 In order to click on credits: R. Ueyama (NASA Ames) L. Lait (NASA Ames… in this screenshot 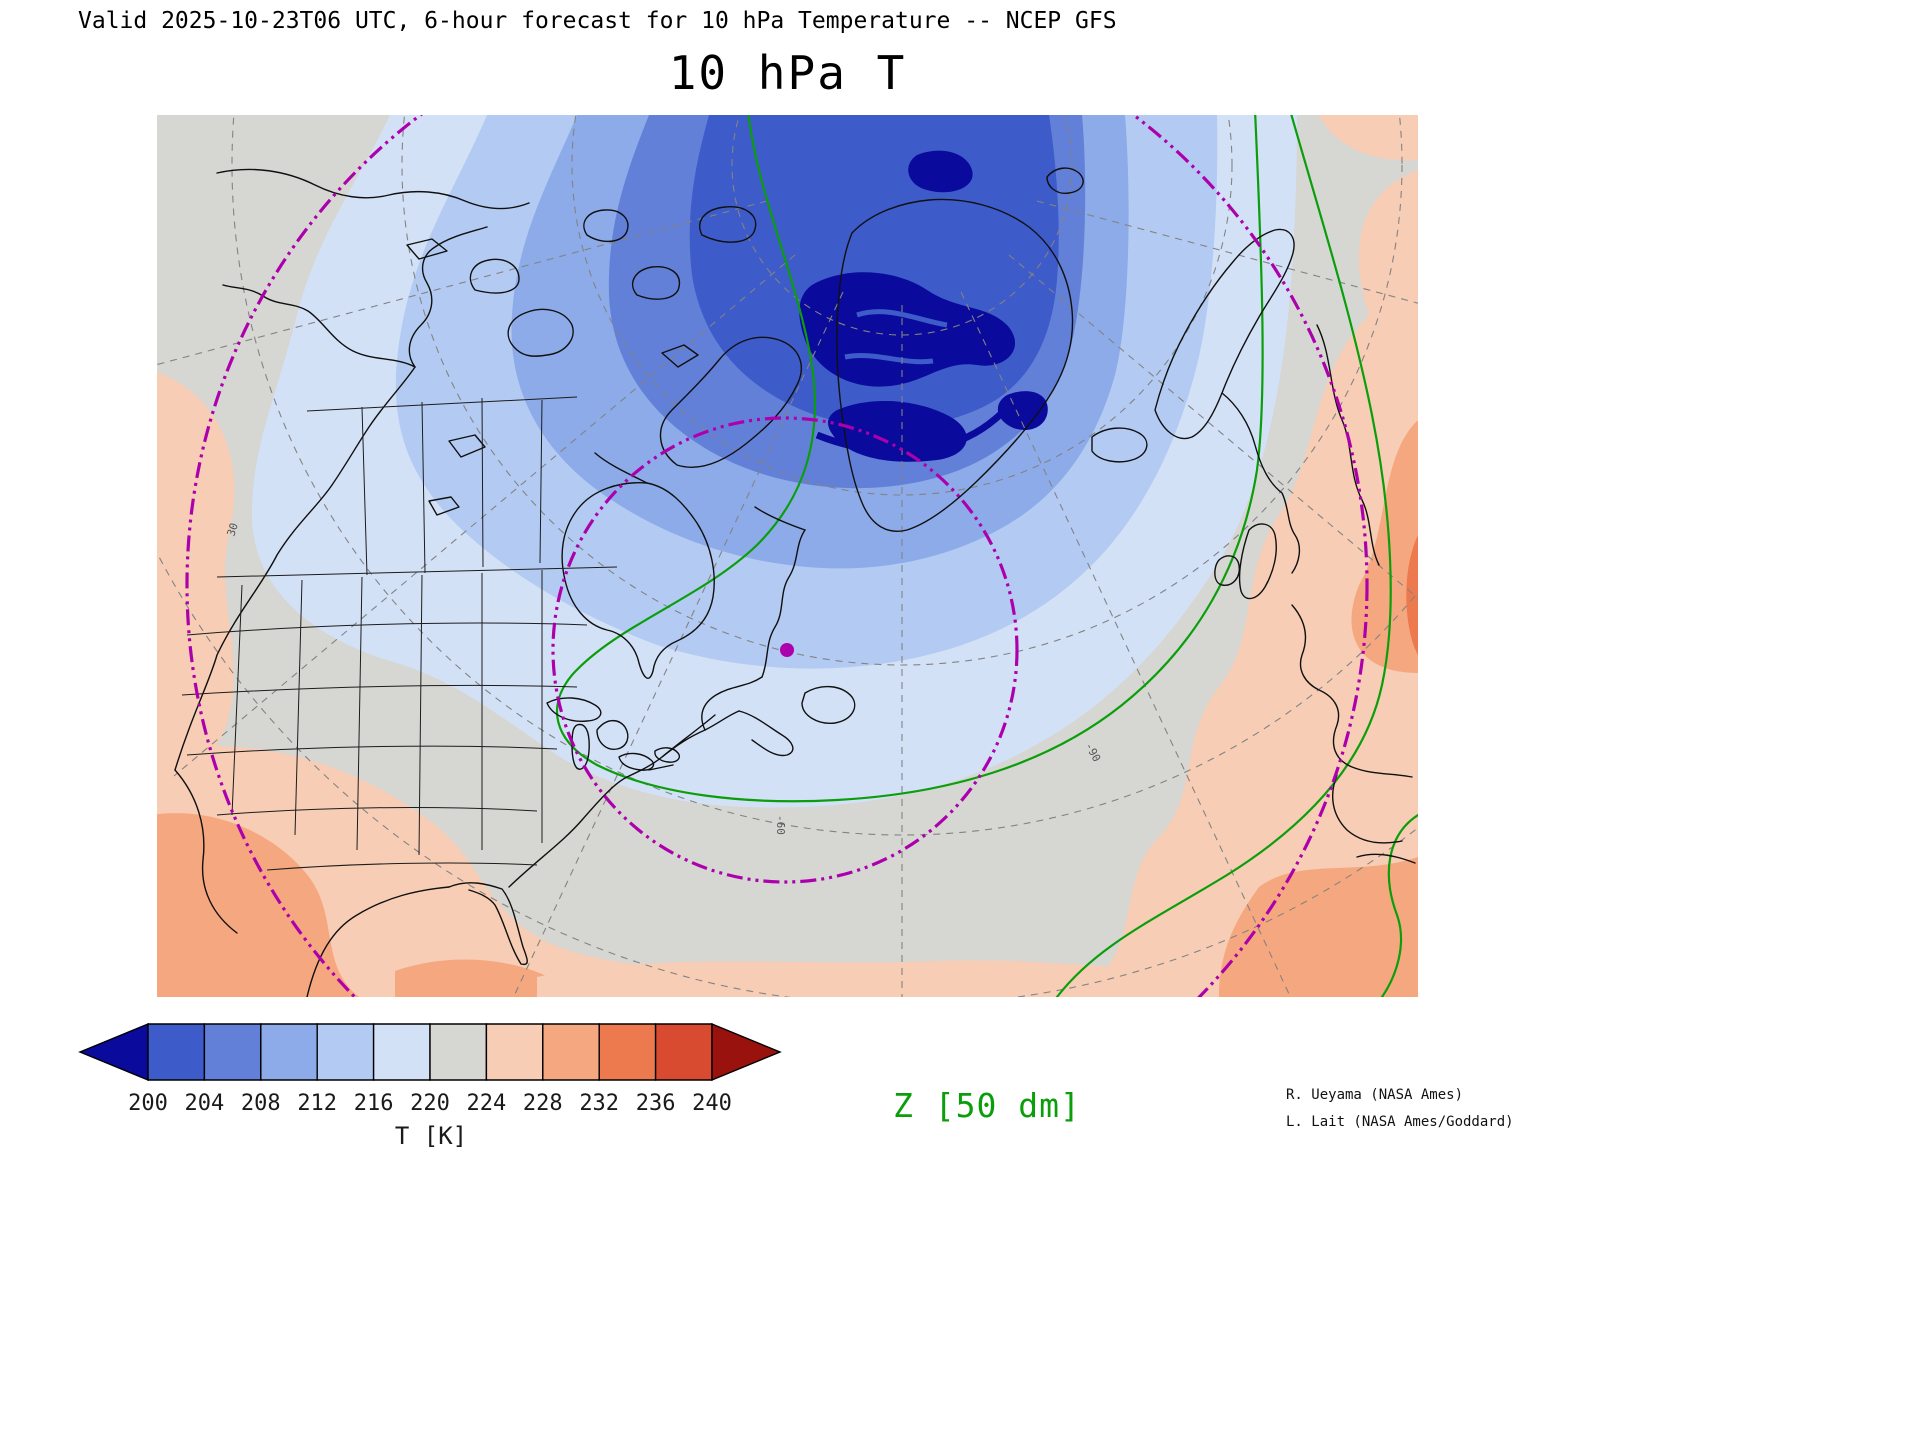, I will do `click(1400, 1108)`.